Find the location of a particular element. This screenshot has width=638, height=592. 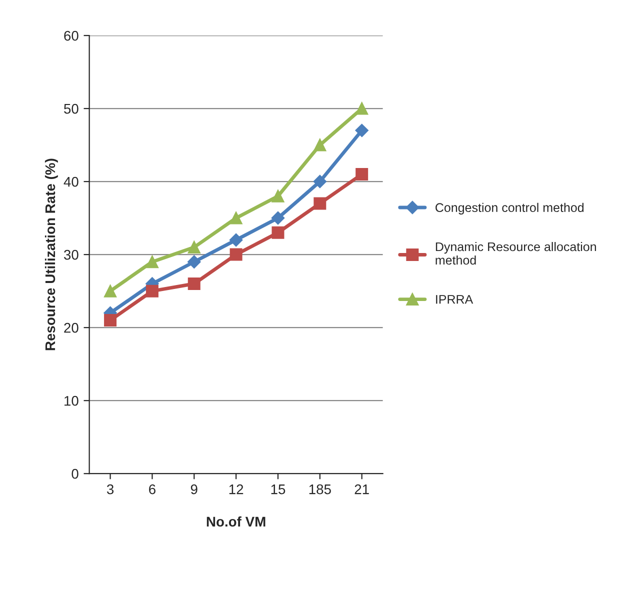

x-tick-label: 3 is located at coordinates (110, 489).